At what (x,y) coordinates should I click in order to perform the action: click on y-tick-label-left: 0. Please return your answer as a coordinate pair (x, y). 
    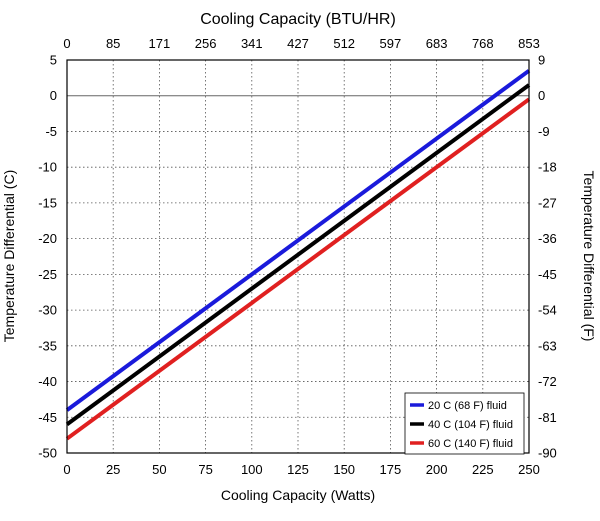
    Looking at the image, I should click on (53, 95).